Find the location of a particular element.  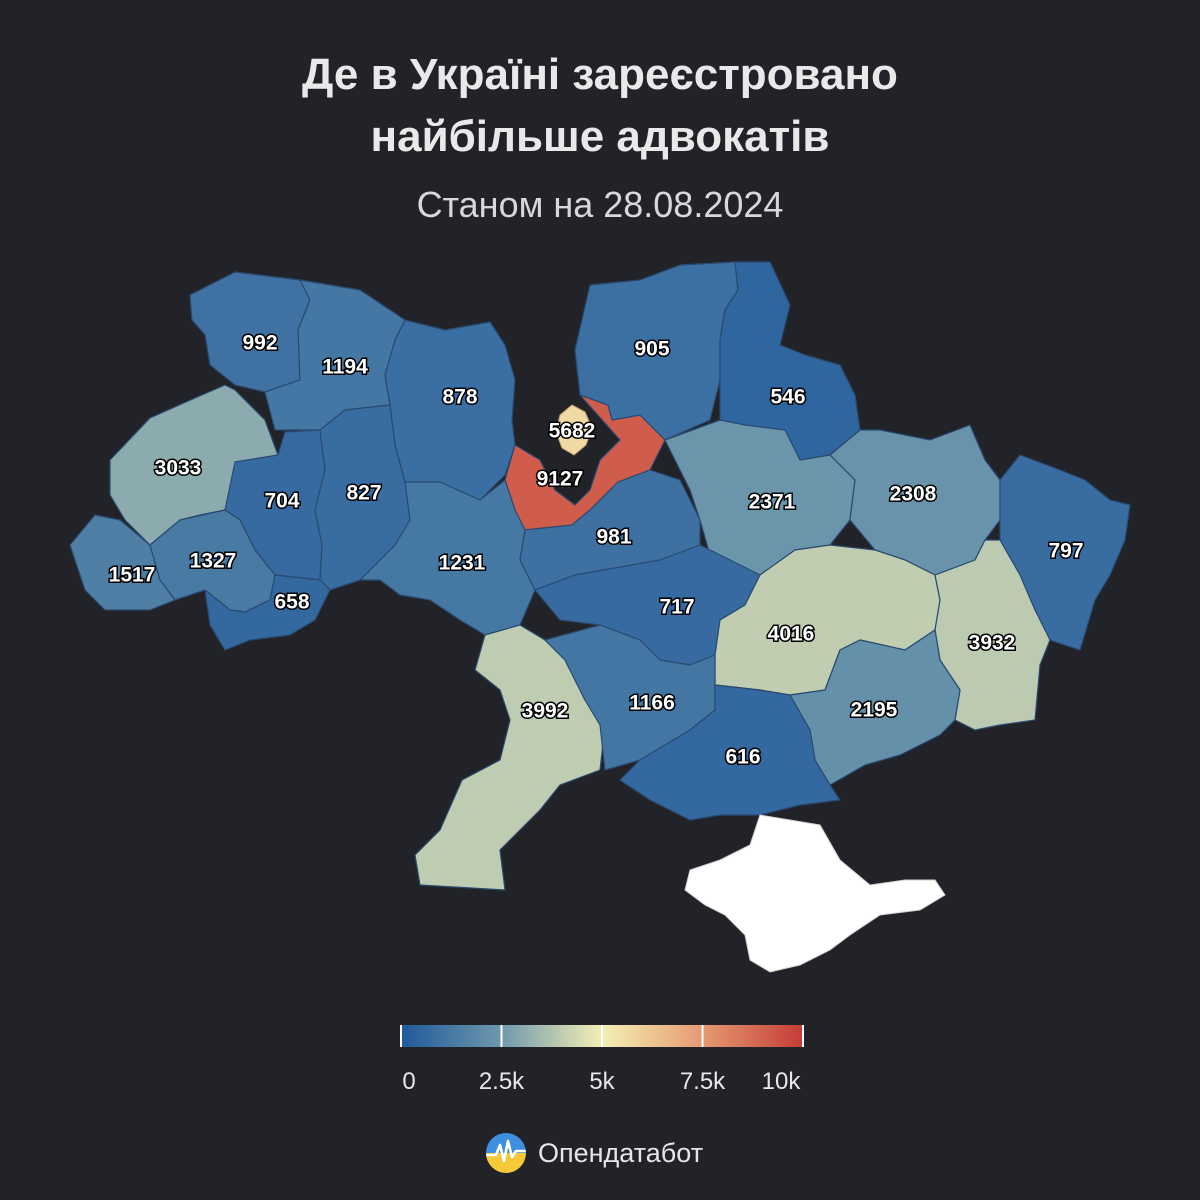

region-value-label: 1166 is located at coordinates (652, 703).